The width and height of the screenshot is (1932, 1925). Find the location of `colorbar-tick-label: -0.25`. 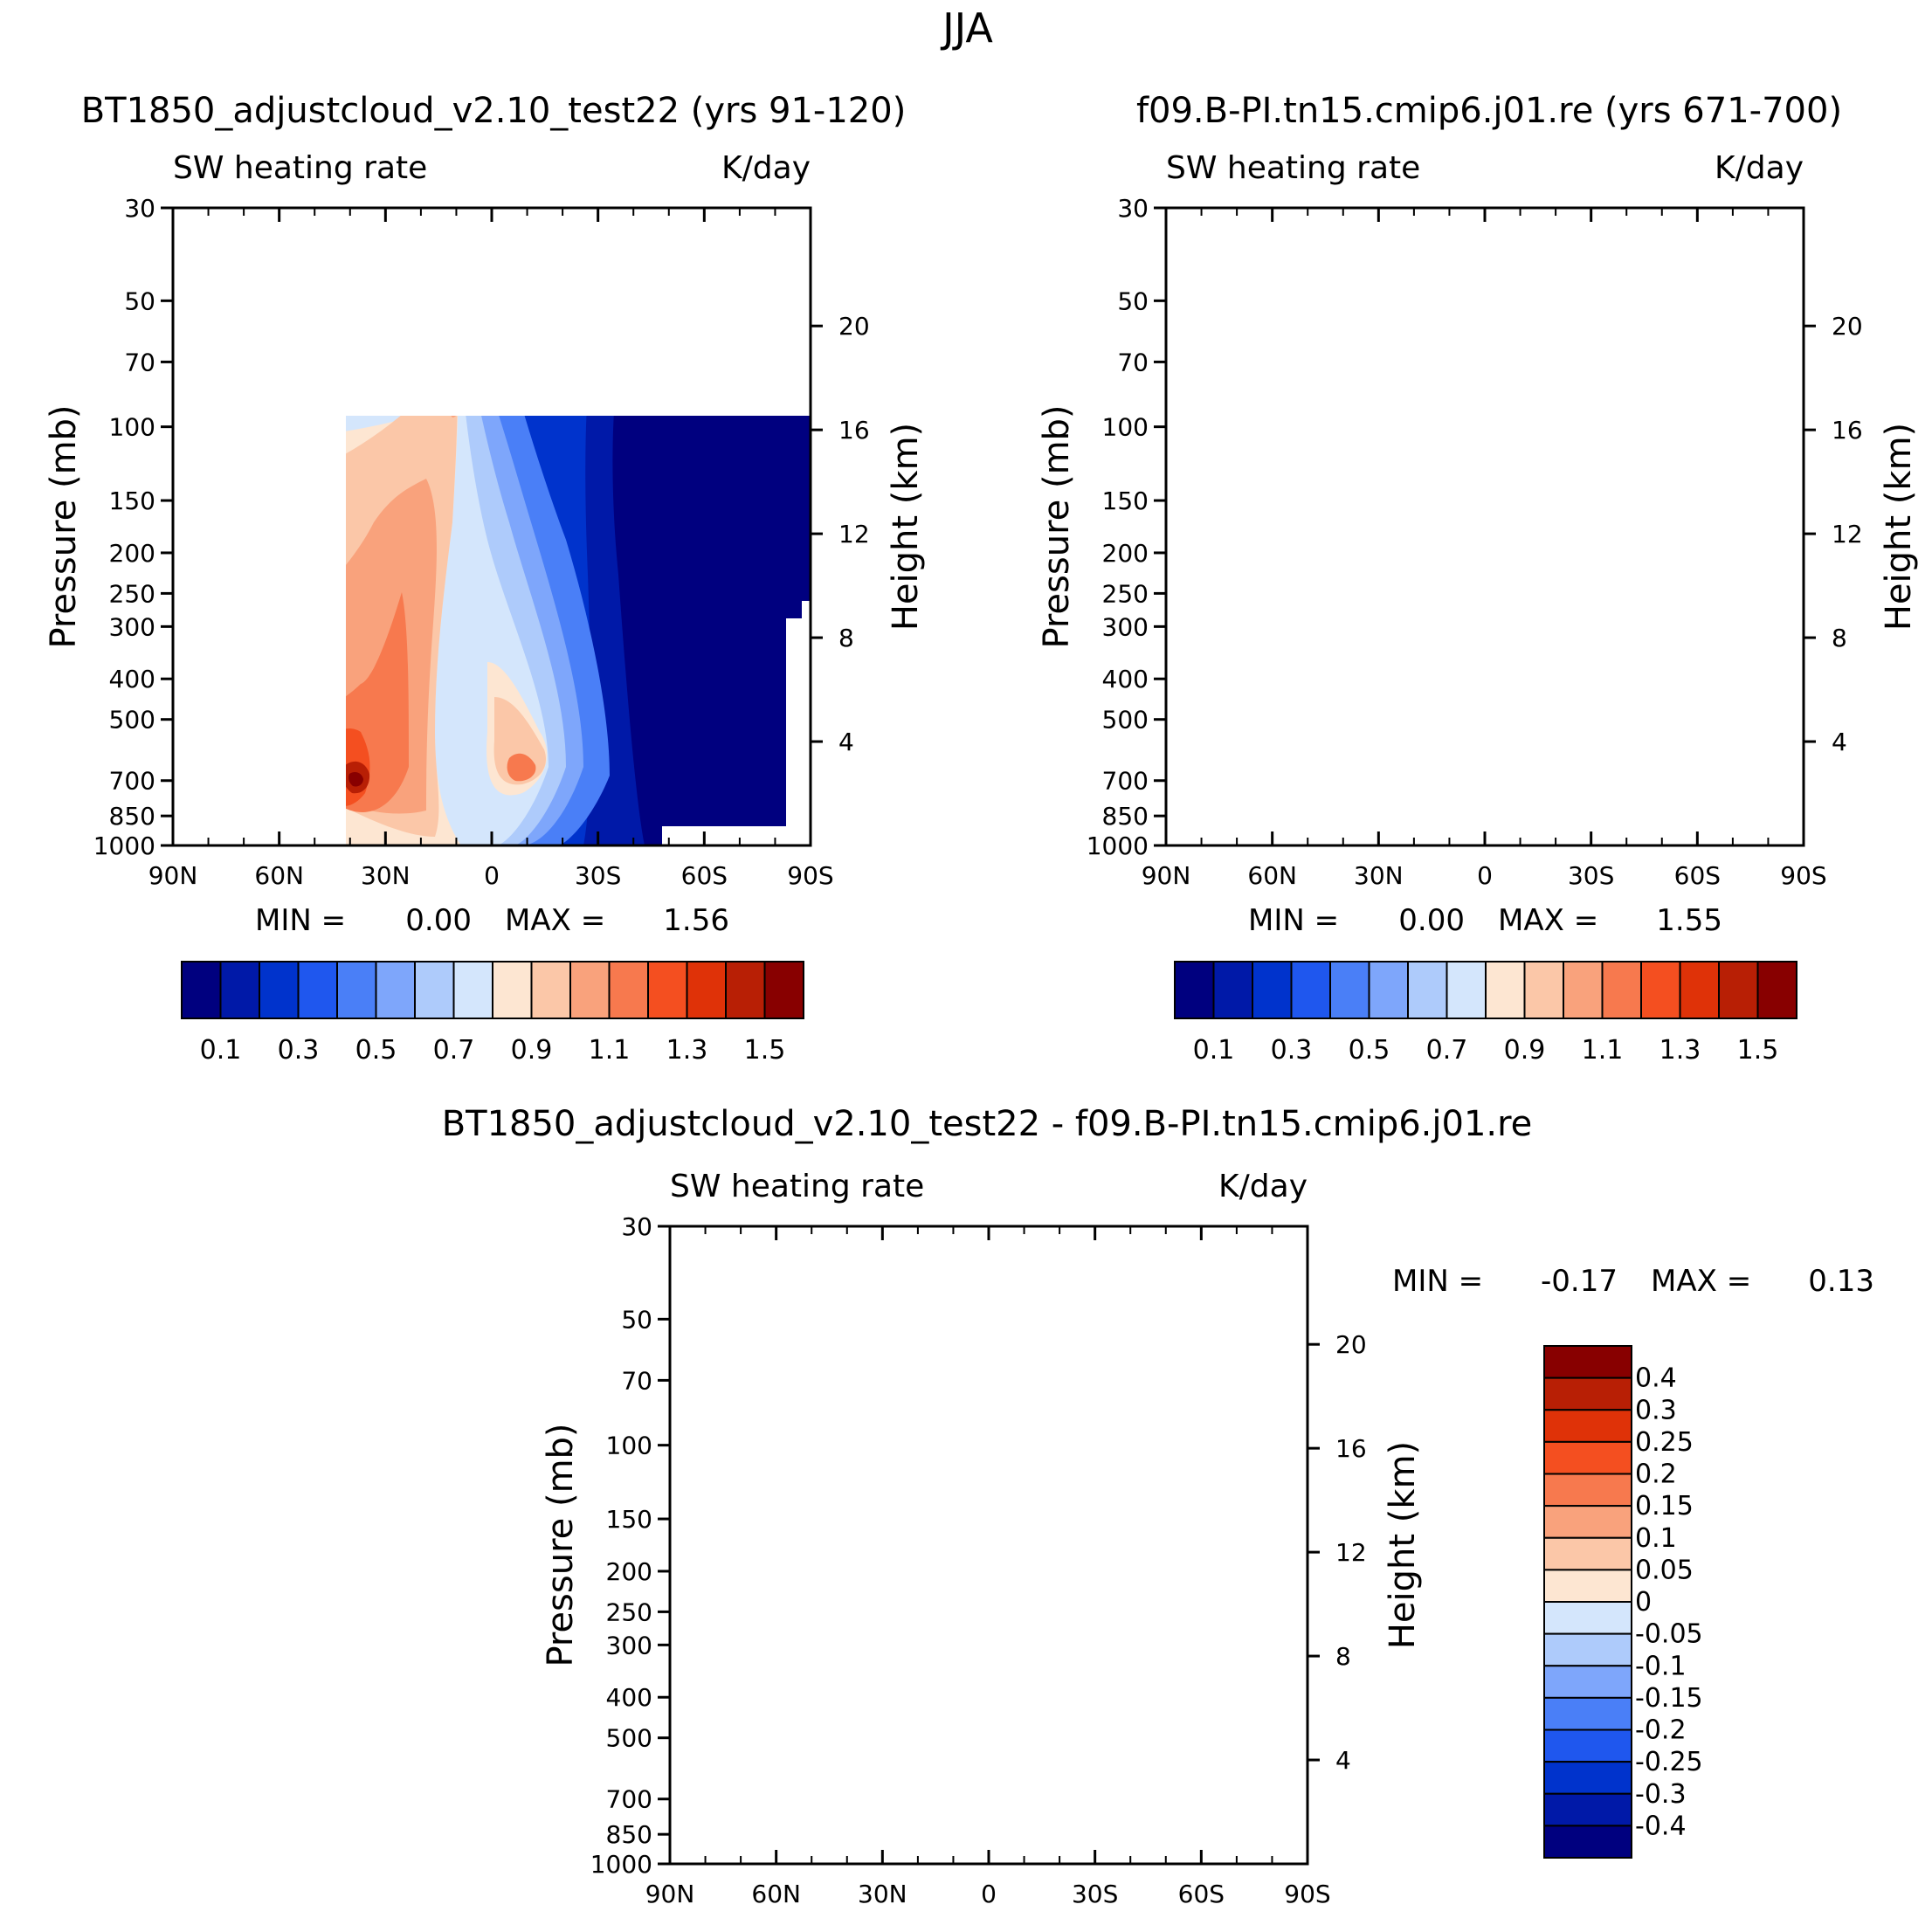

colorbar-tick-label: -0.25 is located at coordinates (1669, 1762).